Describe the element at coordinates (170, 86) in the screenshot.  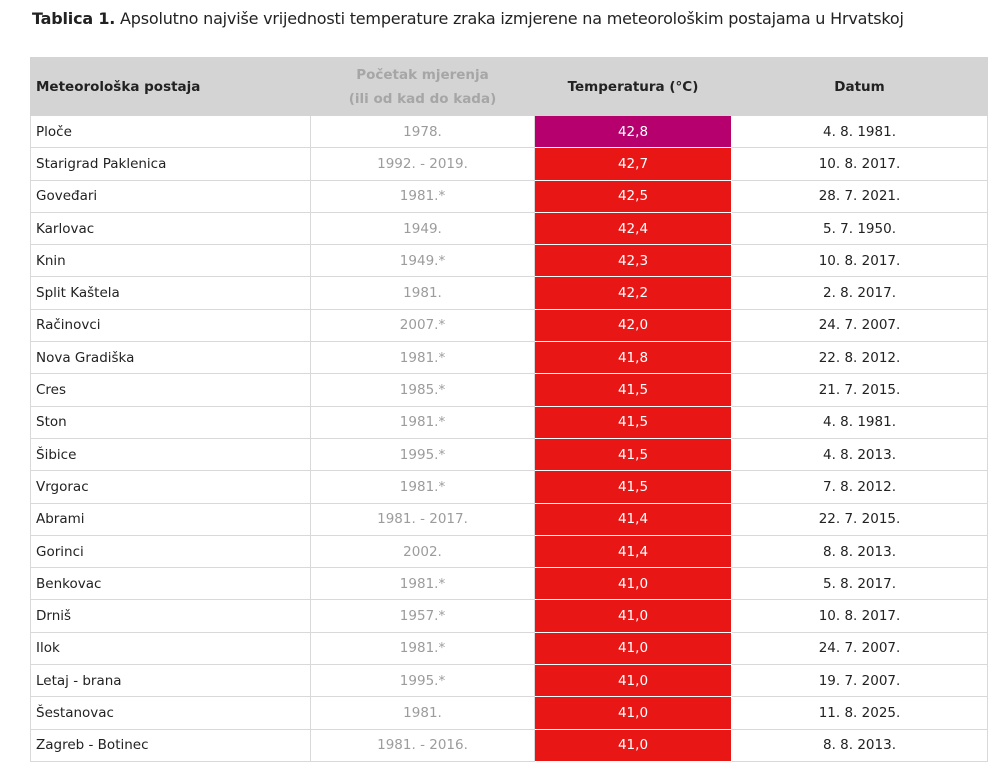
I see `column-header-station: Meteorološka postaja` at that location.